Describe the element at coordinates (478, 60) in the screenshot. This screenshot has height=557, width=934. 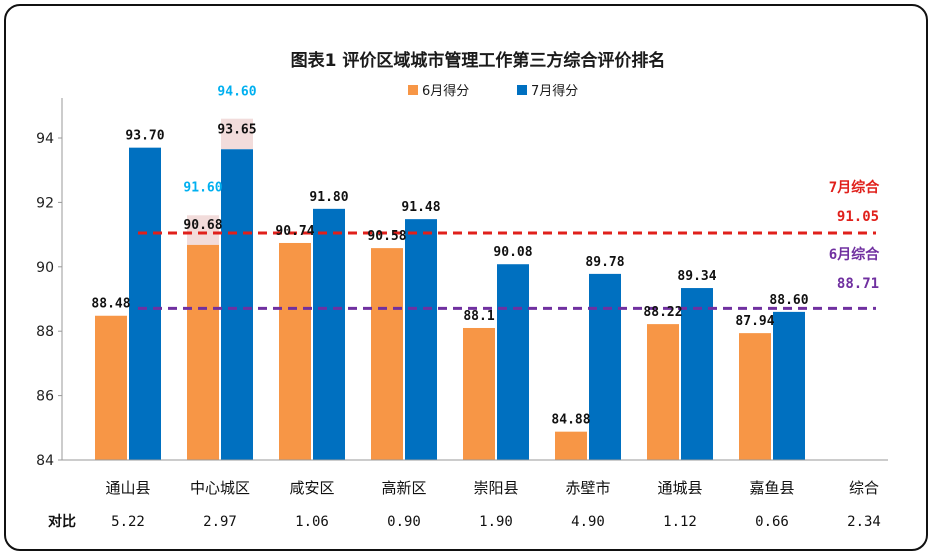
I see `chart-title: 图表1 评价区域城市管理工作第三方综合评价排名` at that location.